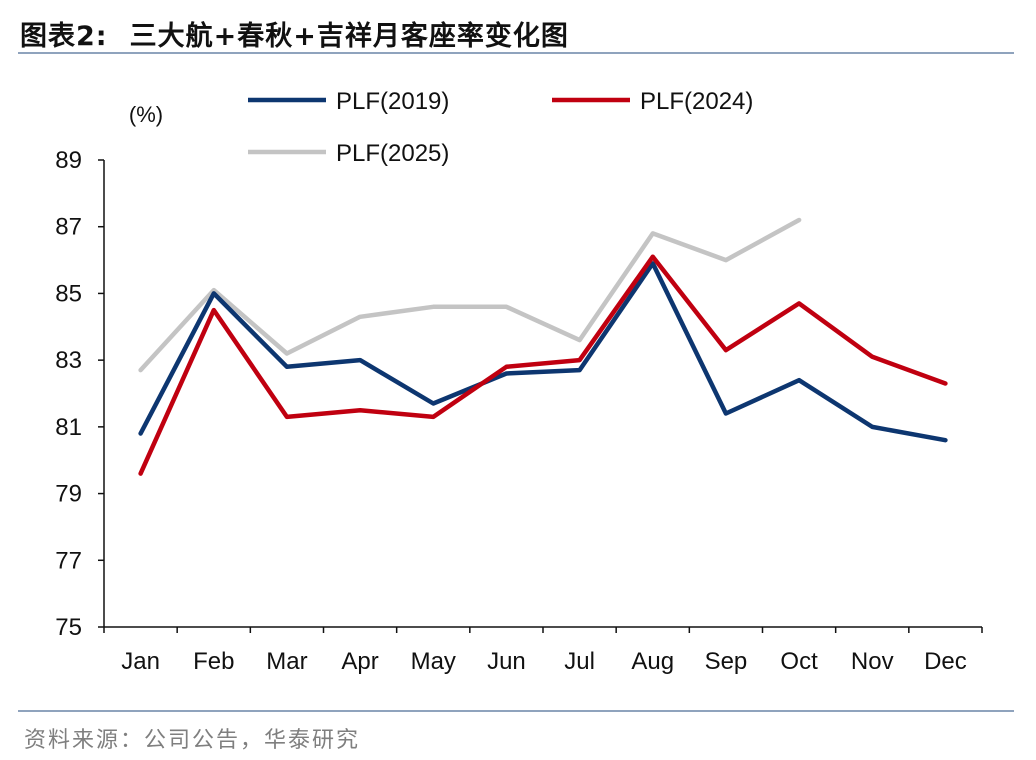 The image size is (1036, 760). What do you see at coordinates (68, 427) in the screenshot?
I see `y-tick-label: 81` at bounding box center [68, 427].